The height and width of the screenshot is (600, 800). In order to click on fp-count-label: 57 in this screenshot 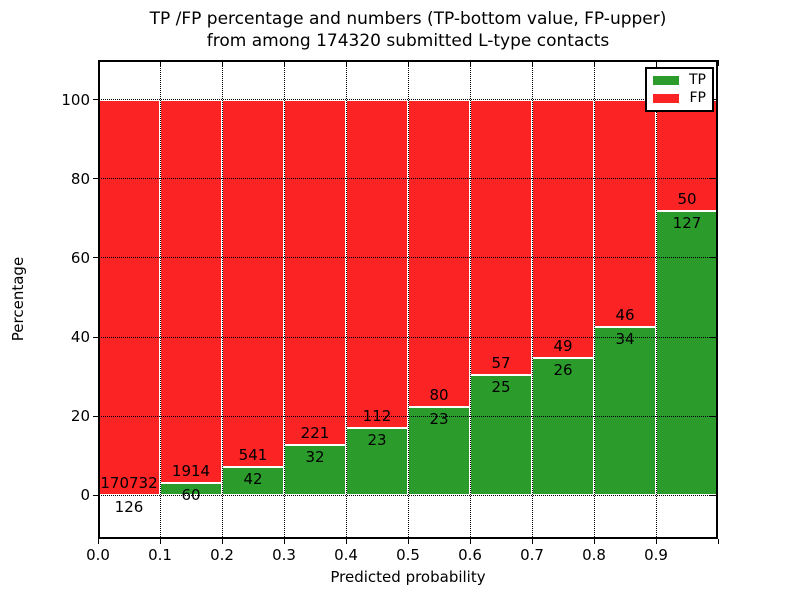, I will do `click(501, 362)`.